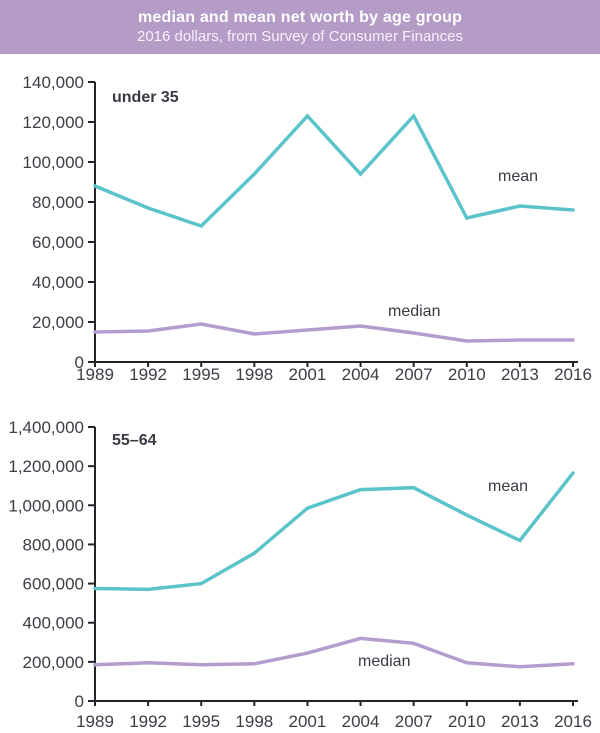  I want to click on y-tick-label: 800,000, so click(53, 544).